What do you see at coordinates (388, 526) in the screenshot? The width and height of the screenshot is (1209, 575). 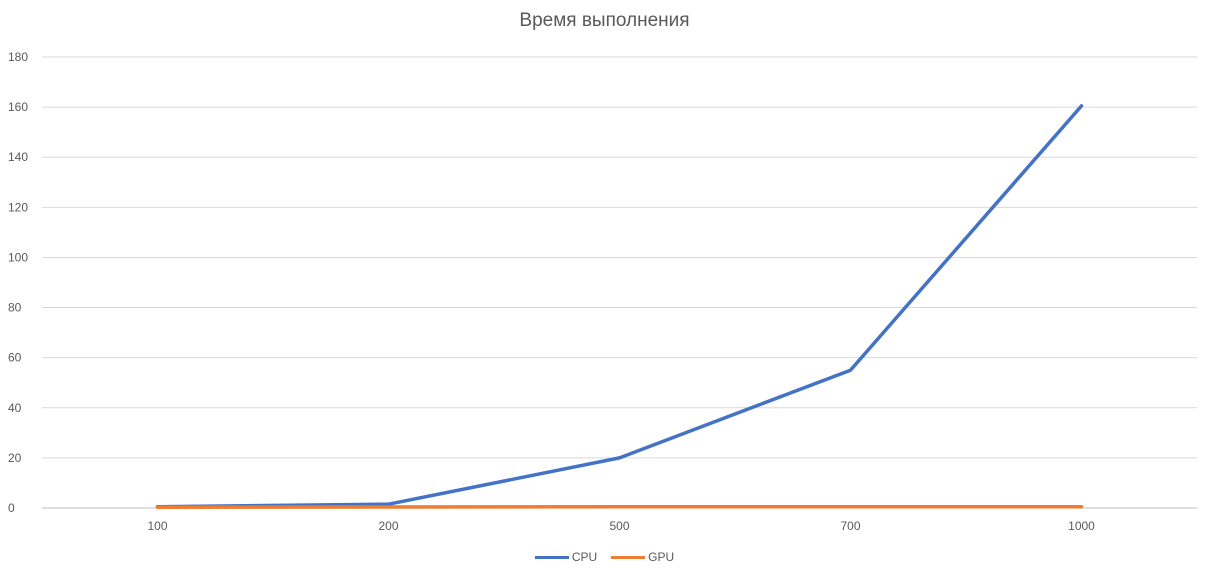 I see `x-tick-label: 200` at bounding box center [388, 526].